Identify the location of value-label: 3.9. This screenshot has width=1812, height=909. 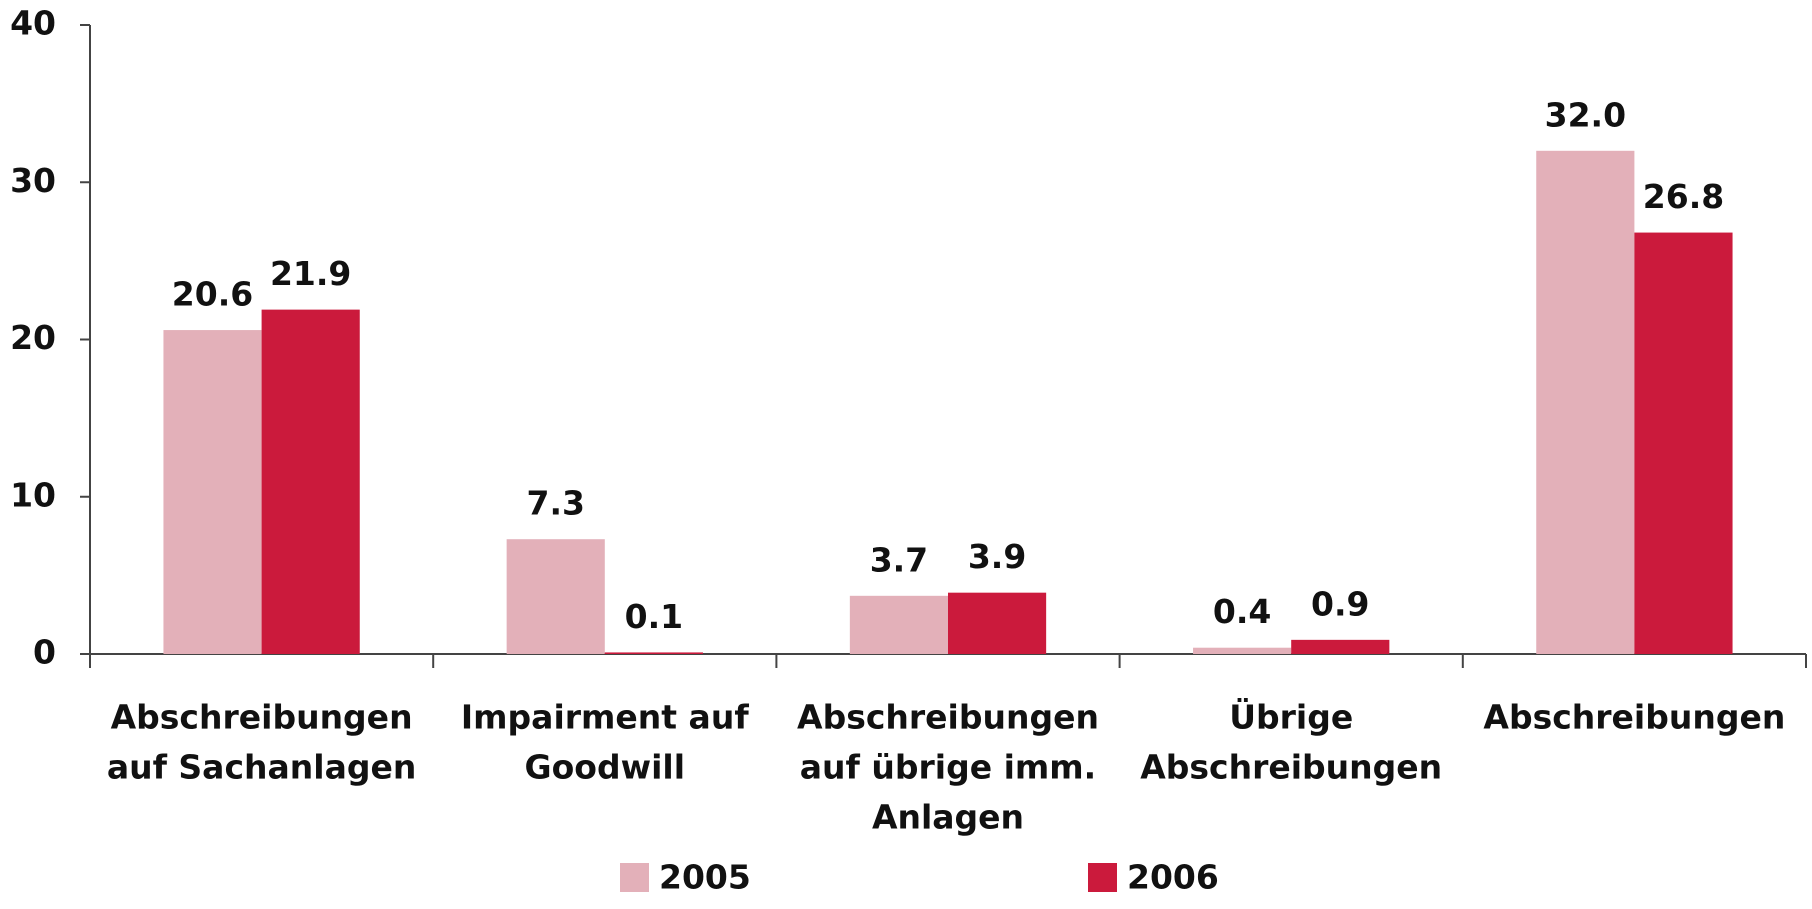
(997, 556).